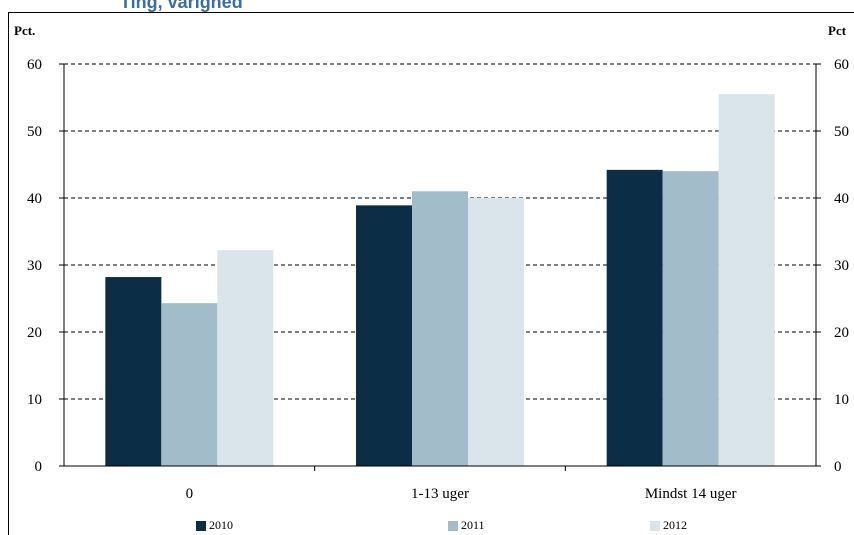 The height and width of the screenshot is (535, 854). Describe the element at coordinates (675, 525) in the screenshot. I see `legend-label: 2012` at that location.